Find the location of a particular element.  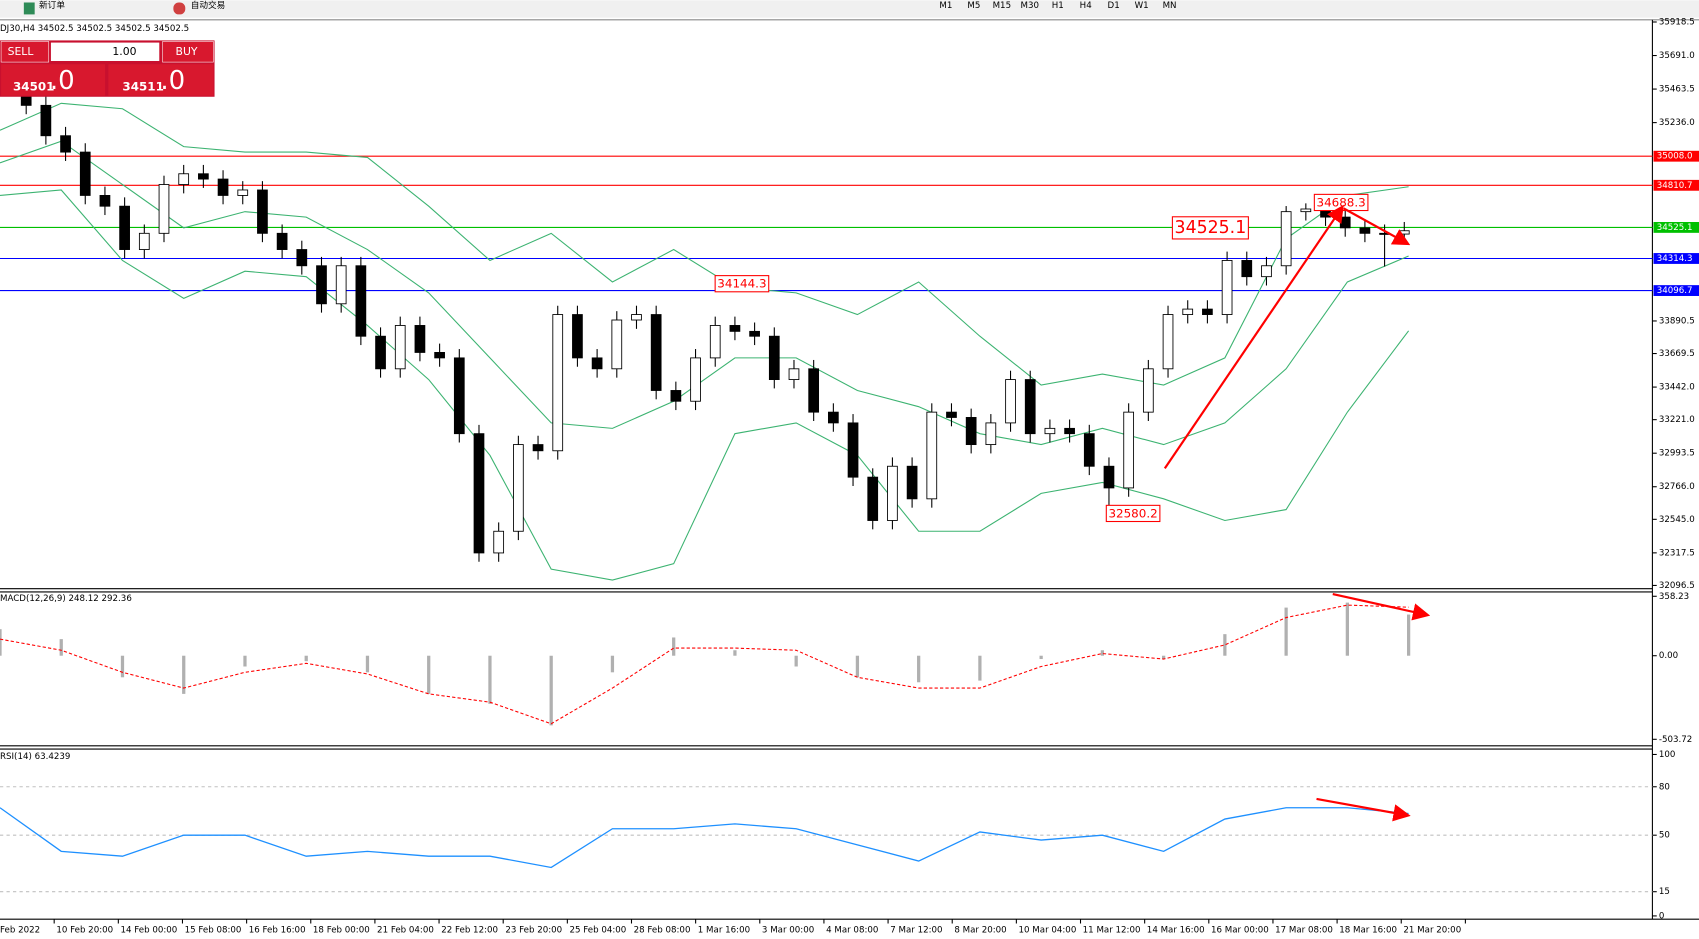

y-tick-label: 0 is located at coordinates (1662, 916).